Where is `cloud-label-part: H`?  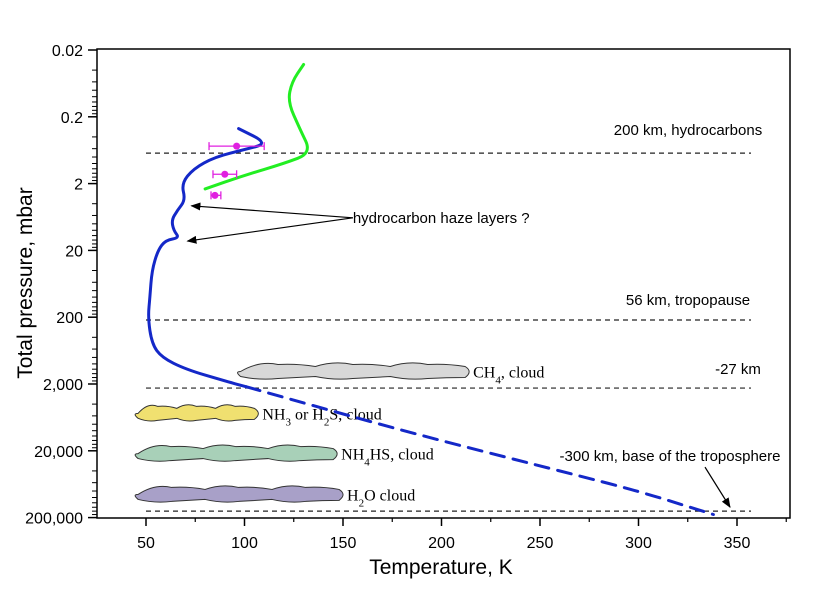 cloud-label-part: H is located at coordinates (353, 495).